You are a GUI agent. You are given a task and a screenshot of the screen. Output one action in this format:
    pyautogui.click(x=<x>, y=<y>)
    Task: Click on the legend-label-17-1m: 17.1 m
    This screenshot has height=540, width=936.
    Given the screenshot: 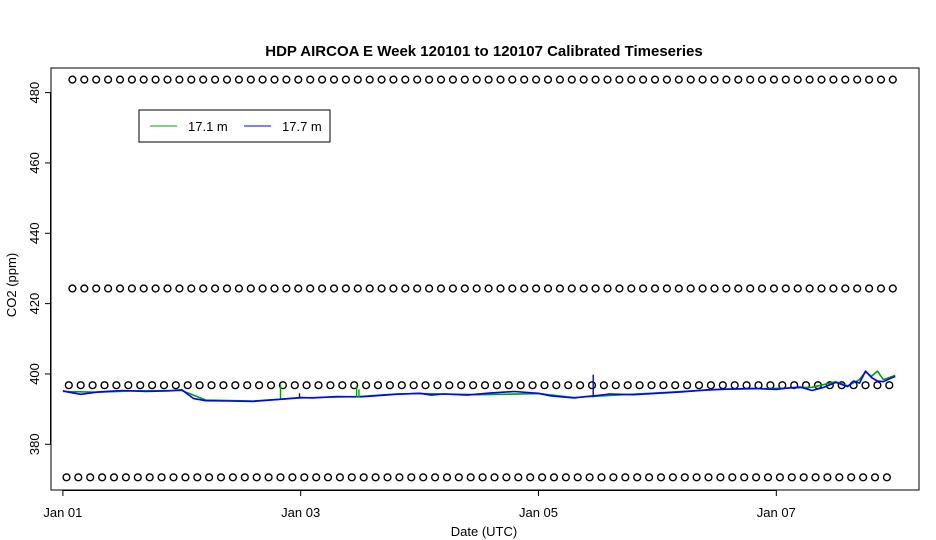 What is the action you would take?
    pyautogui.click(x=208, y=126)
    